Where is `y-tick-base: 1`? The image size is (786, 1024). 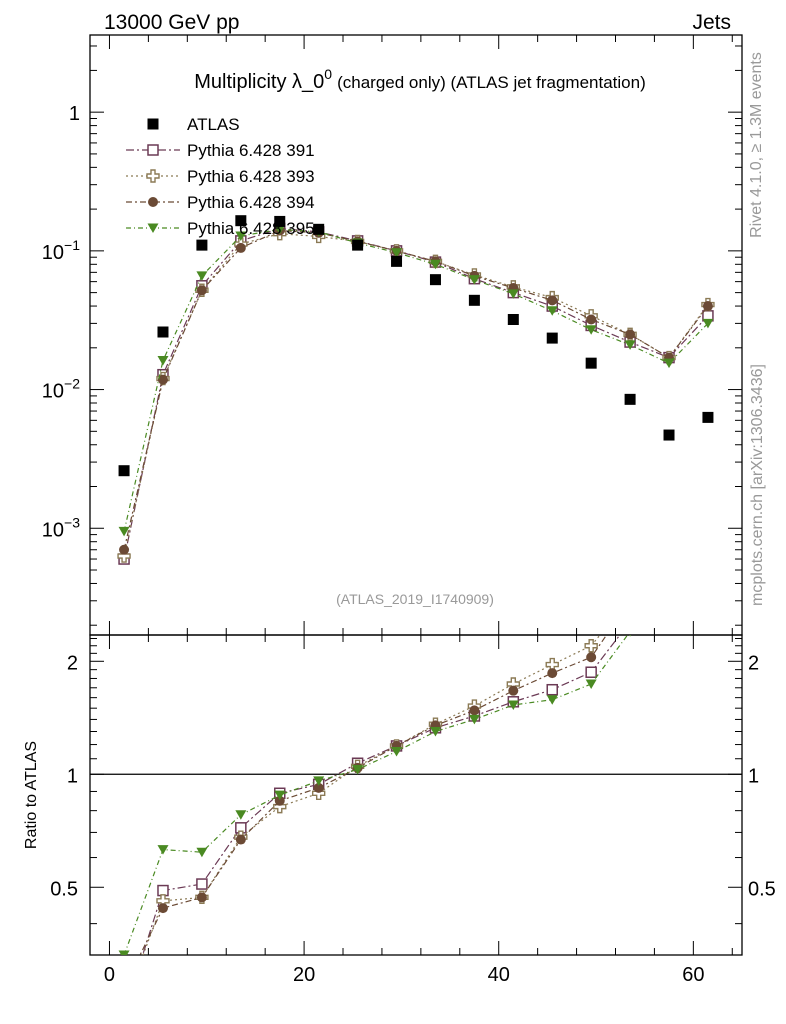
y-tick-base: 1 is located at coordinates (74, 114).